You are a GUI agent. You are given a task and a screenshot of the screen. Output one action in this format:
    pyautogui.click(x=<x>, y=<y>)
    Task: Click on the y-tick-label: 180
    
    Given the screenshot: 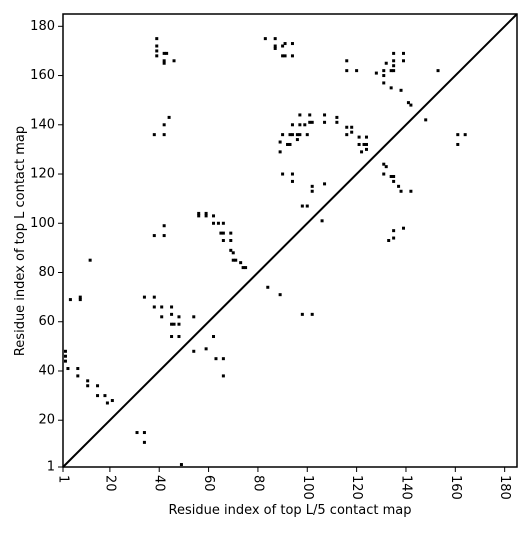 What is the action you would take?
    pyautogui.click(x=42, y=26)
    